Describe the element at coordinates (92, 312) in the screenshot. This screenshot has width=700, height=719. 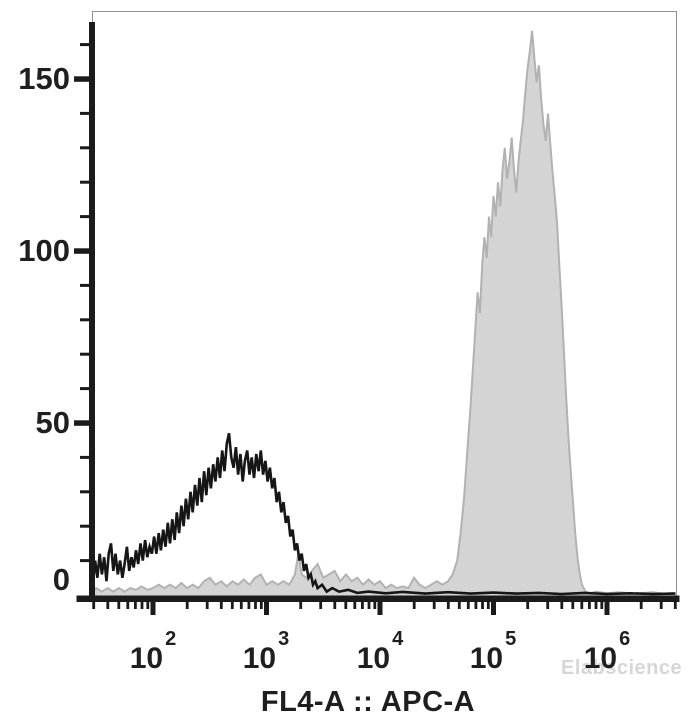
I see `y-axis-line` at that location.